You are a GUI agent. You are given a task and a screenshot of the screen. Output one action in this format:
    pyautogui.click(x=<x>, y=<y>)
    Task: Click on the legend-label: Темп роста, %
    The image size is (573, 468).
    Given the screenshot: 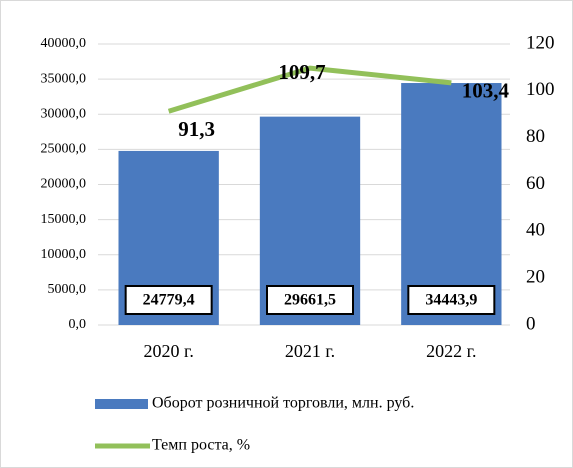 What is the action you would take?
    pyautogui.click(x=201, y=445)
    